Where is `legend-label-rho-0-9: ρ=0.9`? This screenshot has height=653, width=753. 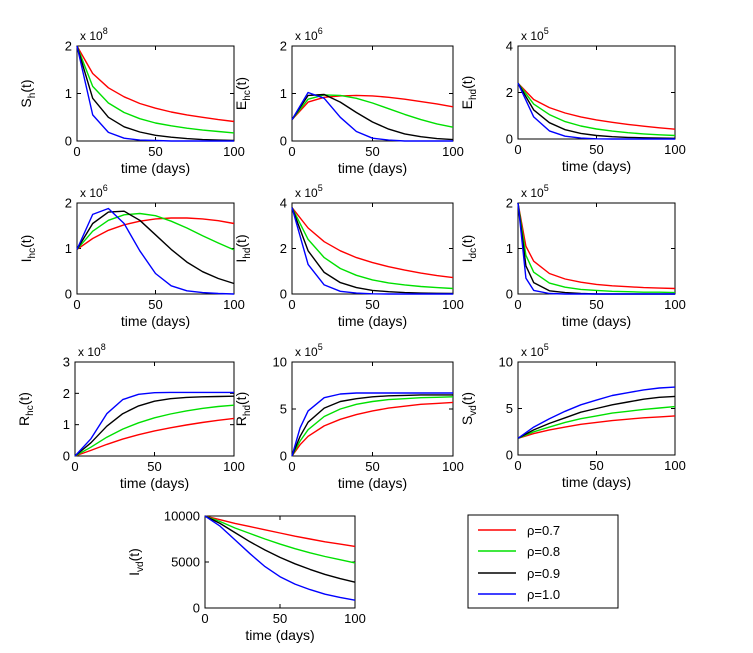
legend-label-rho-0-9: ρ=0.9 is located at coordinates (543, 573).